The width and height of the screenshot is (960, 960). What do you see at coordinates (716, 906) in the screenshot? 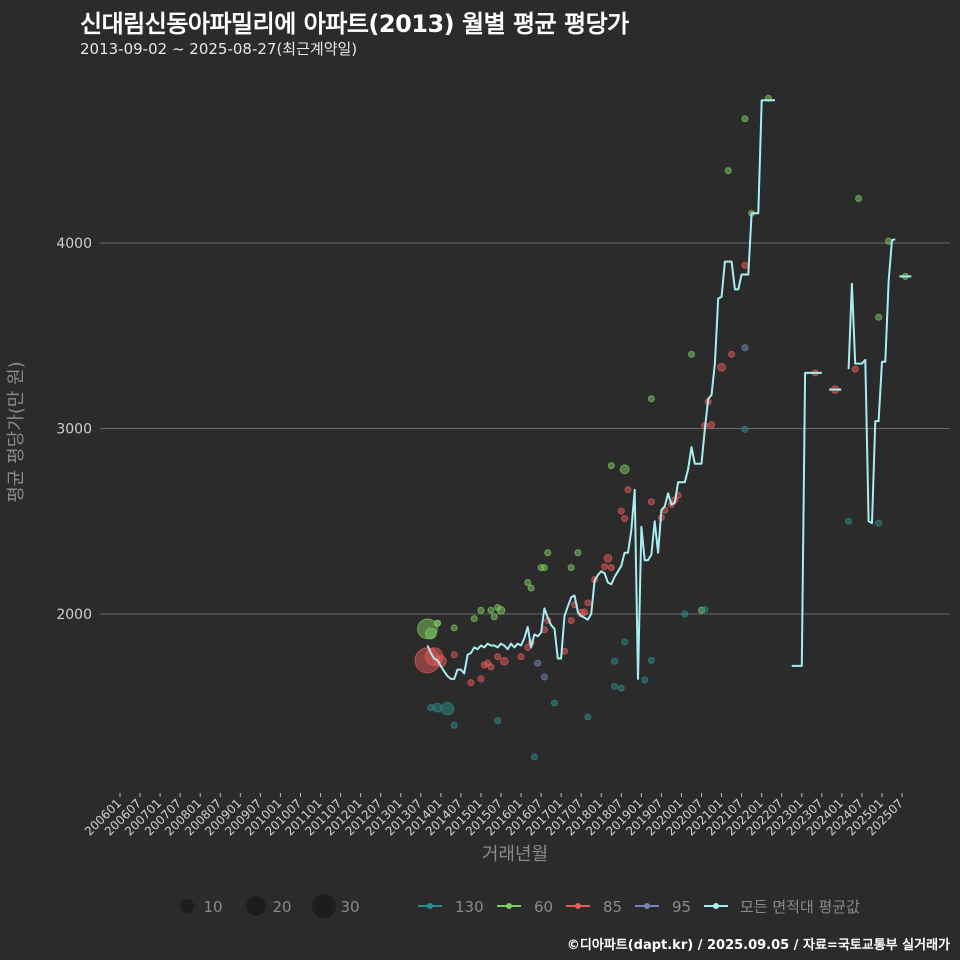
I see `legend-dot-average` at bounding box center [716, 906].